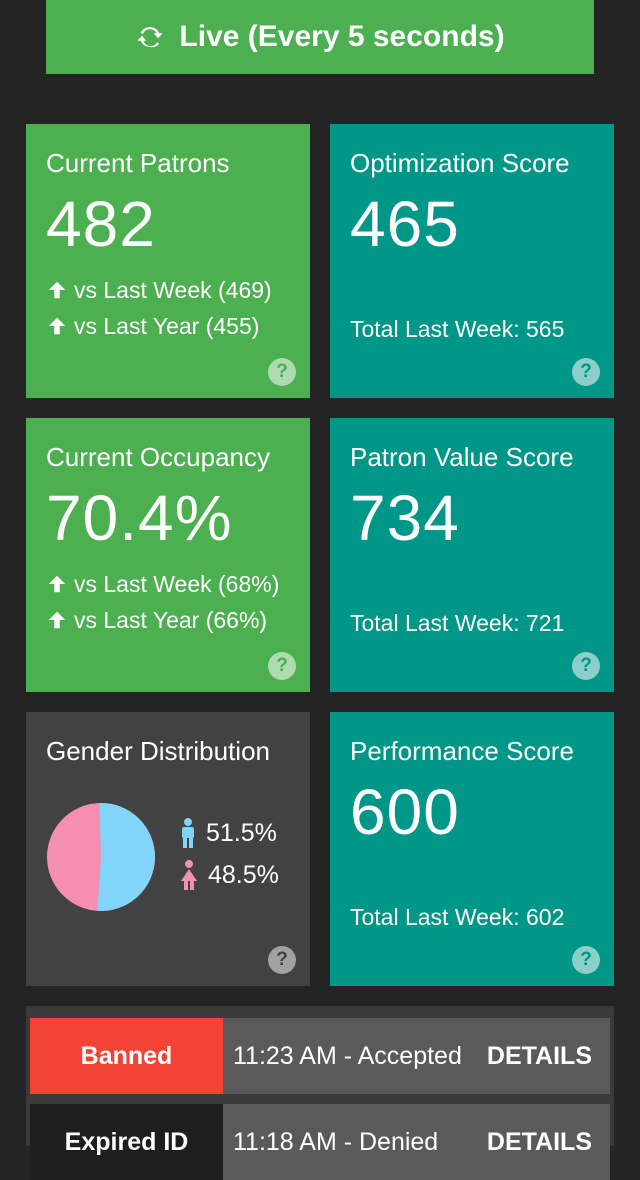 This screenshot has height=1180, width=640. Describe the element at coordinates (189, 875) in the screenshot. I see `female-icon` at that location.